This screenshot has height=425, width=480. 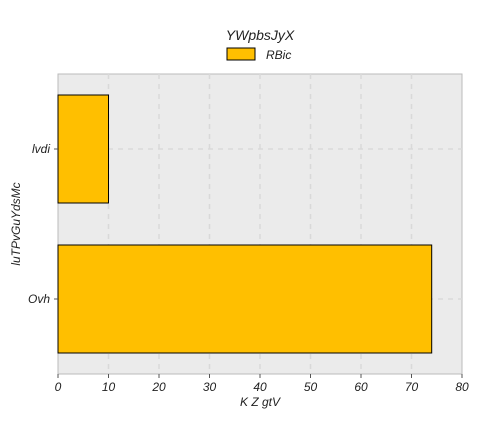 I want to click on x-tick-label: 40, so click(x=260, y=387).